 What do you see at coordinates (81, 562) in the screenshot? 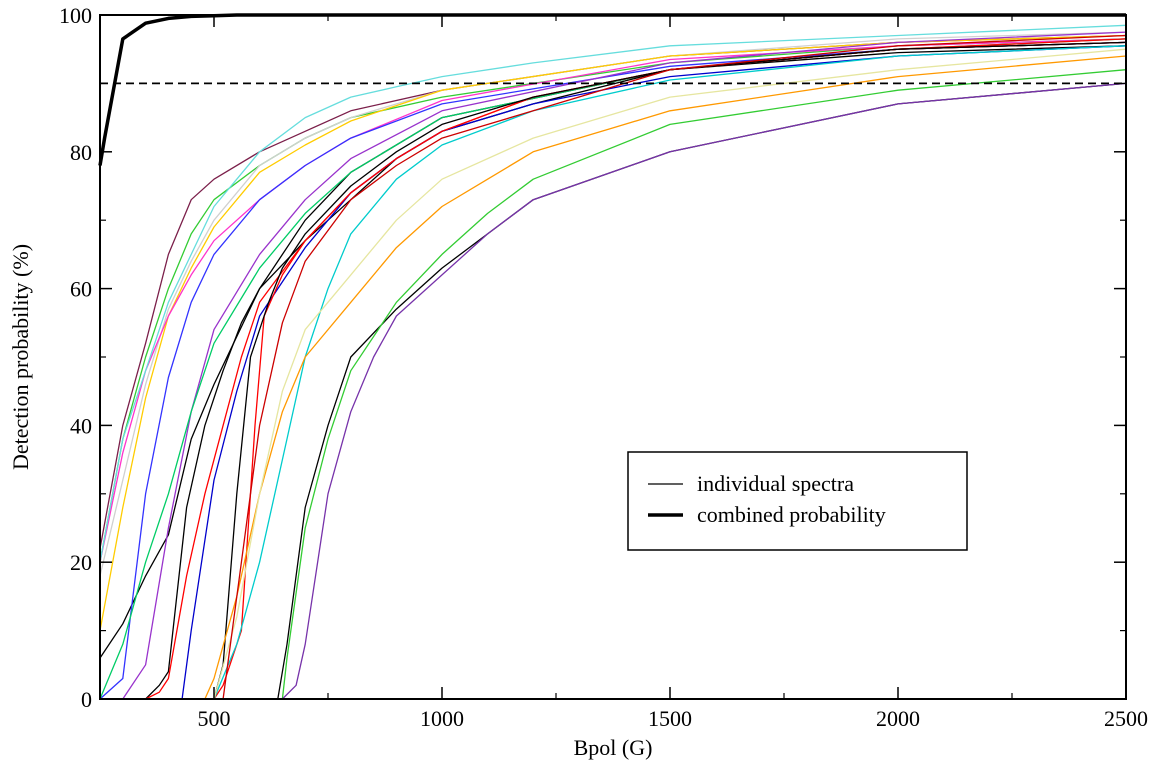
I see `y-tick-label: 20` at bounding box center [81, 562].